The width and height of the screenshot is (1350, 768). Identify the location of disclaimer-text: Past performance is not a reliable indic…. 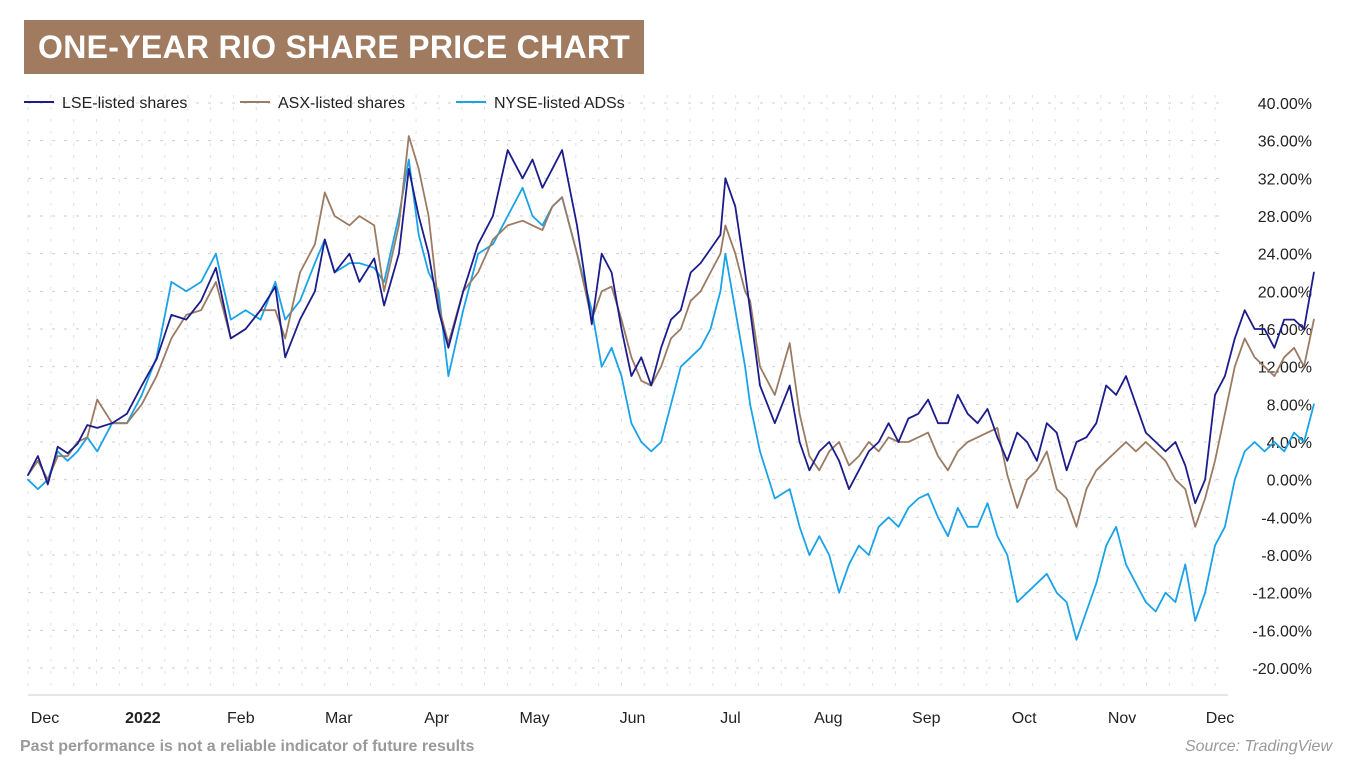
(247, 746).